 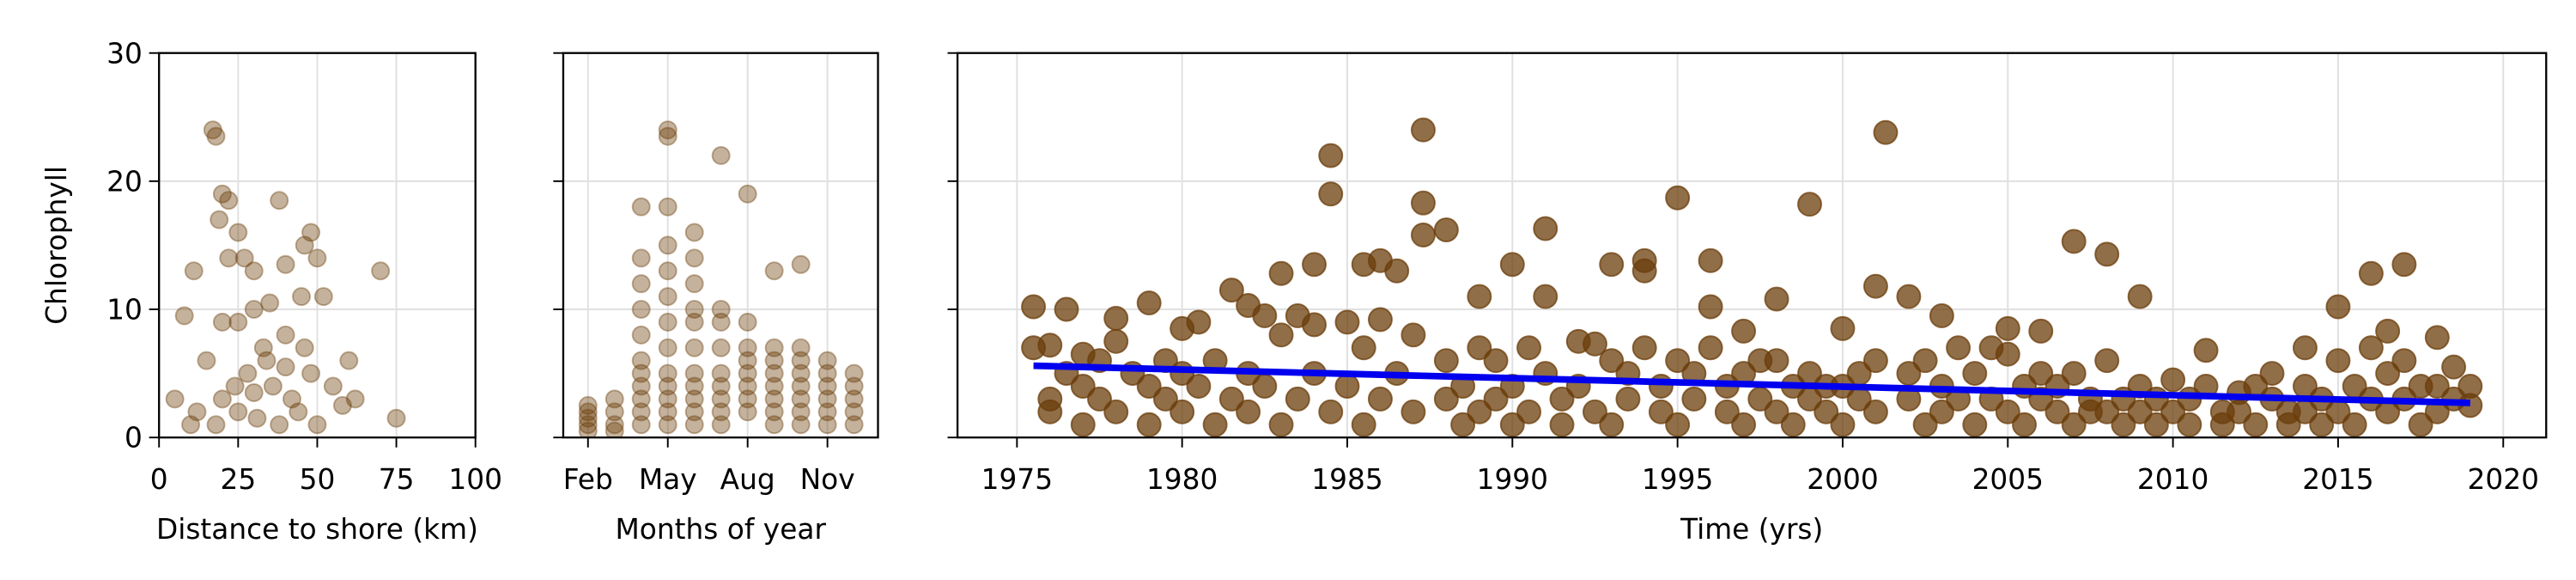 What do you see at coordinates (318, 479) in the screenshot?
I see `x-tick-label: 50` at bounding box center [318, 479].